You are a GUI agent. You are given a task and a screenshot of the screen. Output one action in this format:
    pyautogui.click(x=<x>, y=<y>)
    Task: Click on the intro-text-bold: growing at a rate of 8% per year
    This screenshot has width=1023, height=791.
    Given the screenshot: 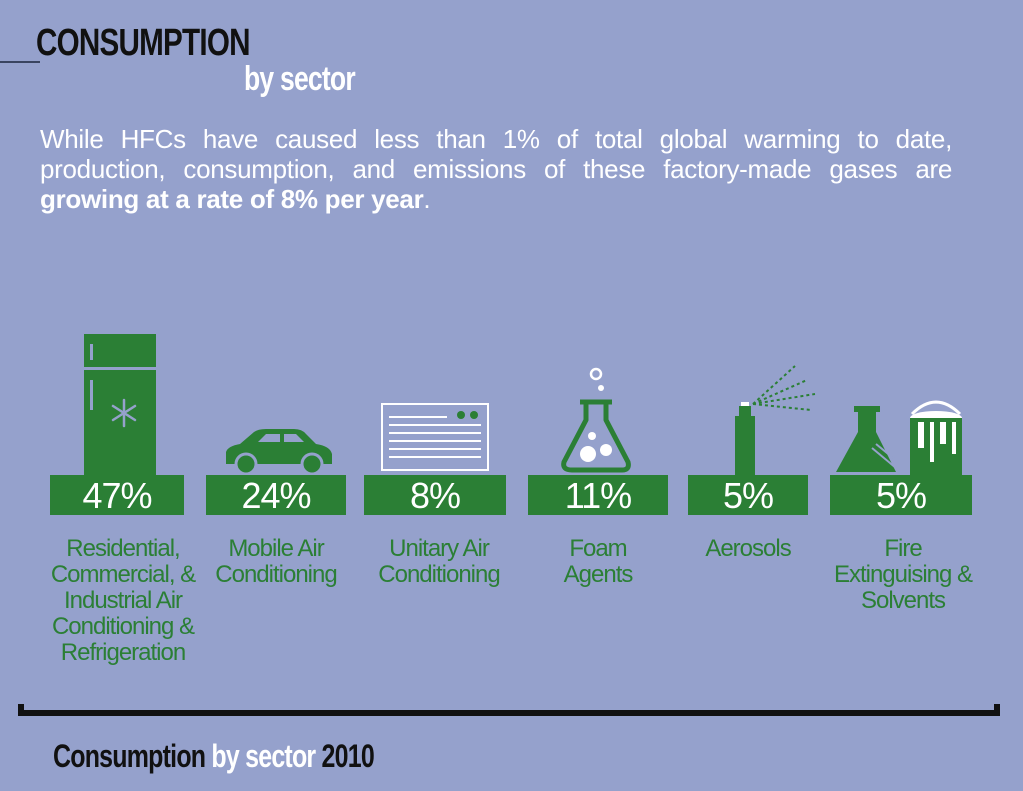 What is the action you would take?
    pyautogui.click(x=232, y=199)
    